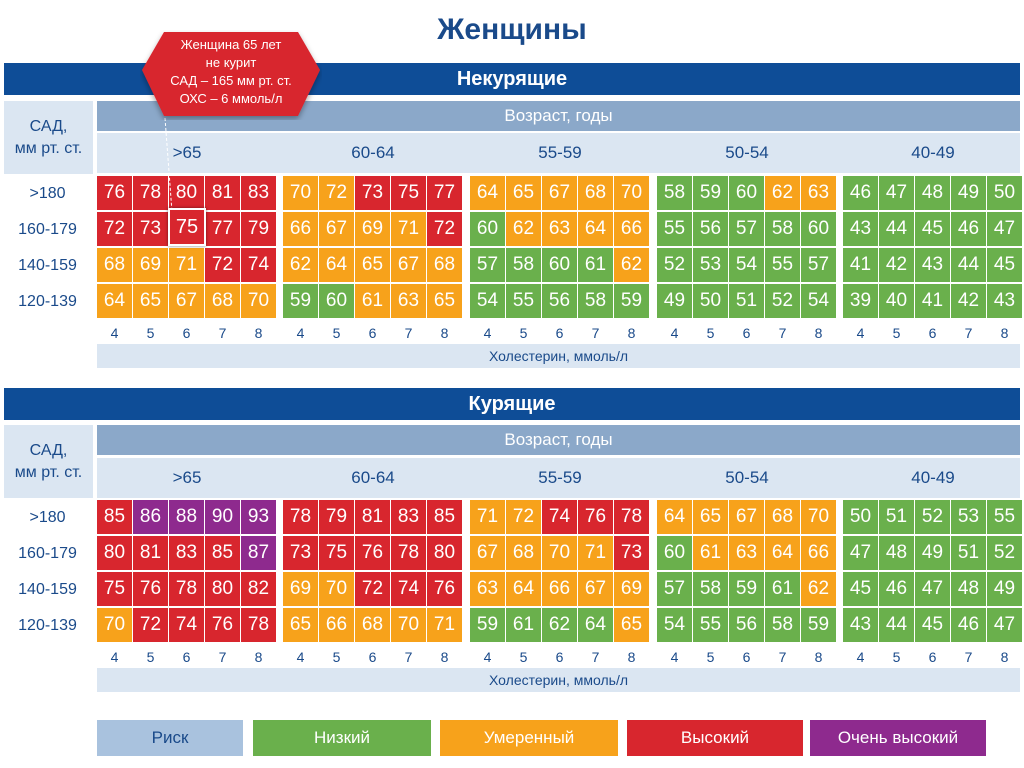 The width and height of the screenshot is (1024, 768). What do you see at coordinates (187, 477) in the screenshot?
I see `age-group-label: >65` at bounding box center [187, 477].